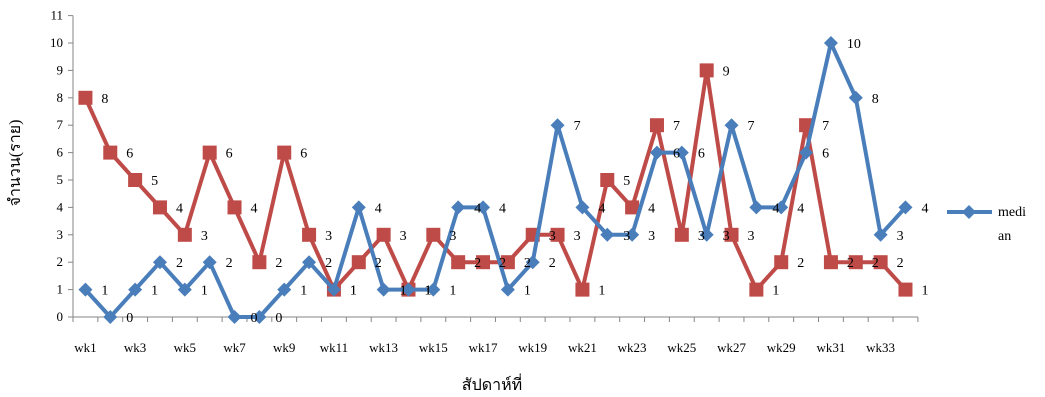 The image size is (1045, 397). I want to click on x-tick-label: wk5, so click(185, 347).